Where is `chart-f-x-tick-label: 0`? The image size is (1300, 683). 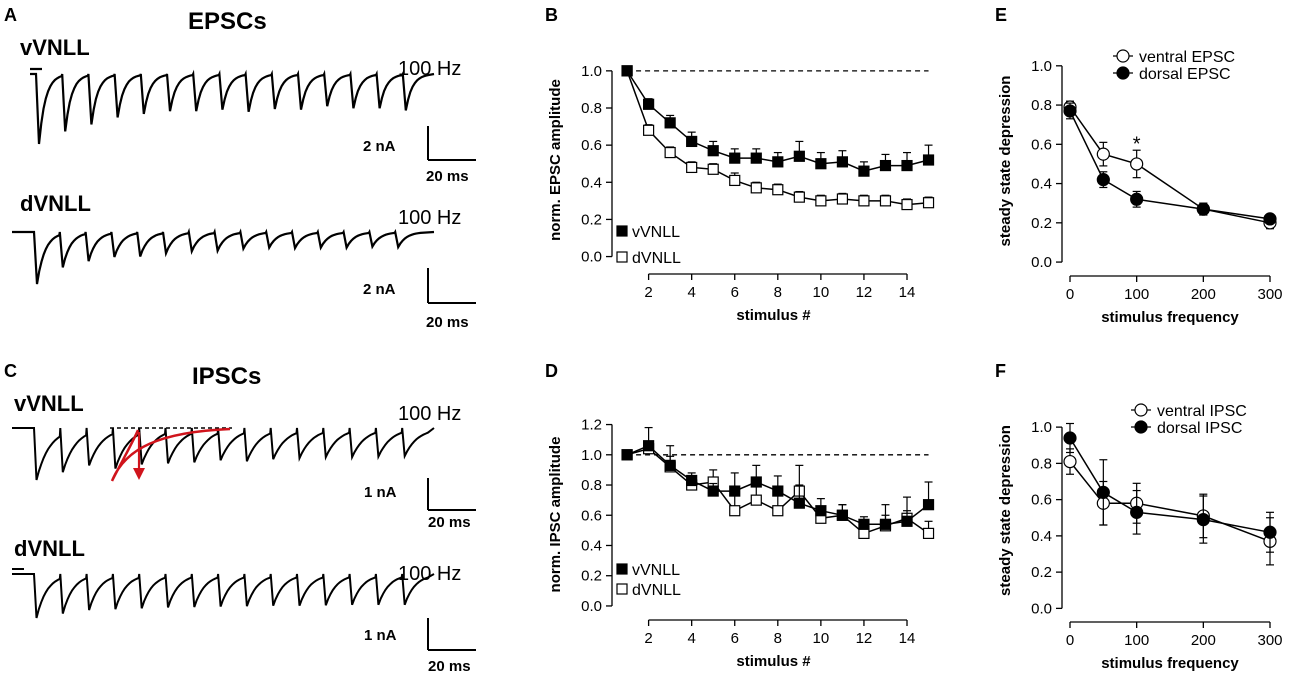 chart-f-x-tick-label: 0 is located at coordinates (1070, 640).